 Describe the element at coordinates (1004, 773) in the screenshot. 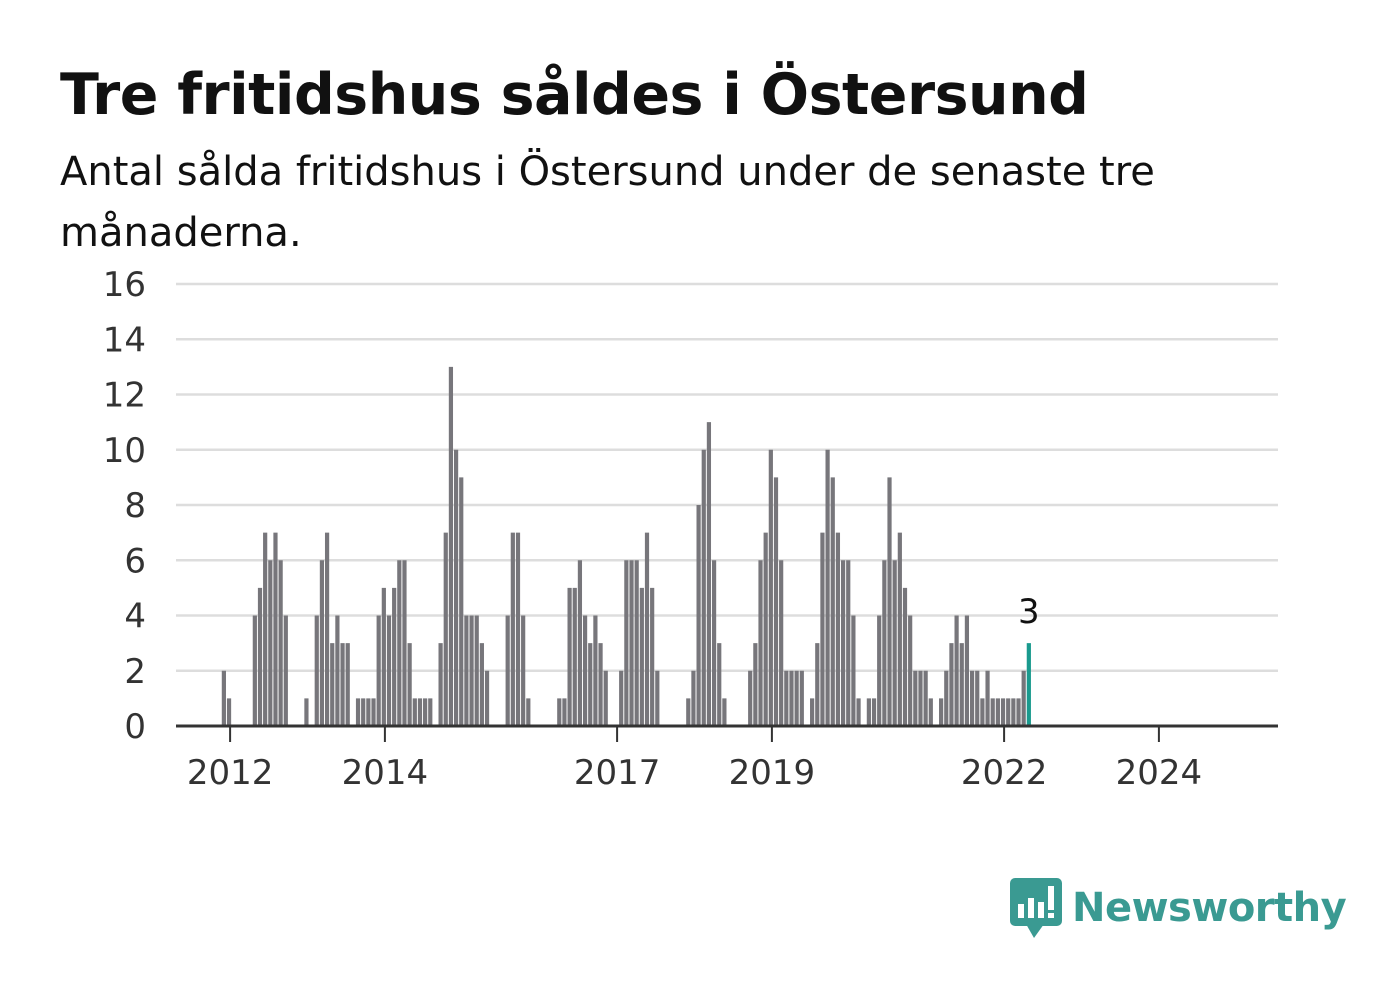

I see `x-tick-label: 2022` at that location.